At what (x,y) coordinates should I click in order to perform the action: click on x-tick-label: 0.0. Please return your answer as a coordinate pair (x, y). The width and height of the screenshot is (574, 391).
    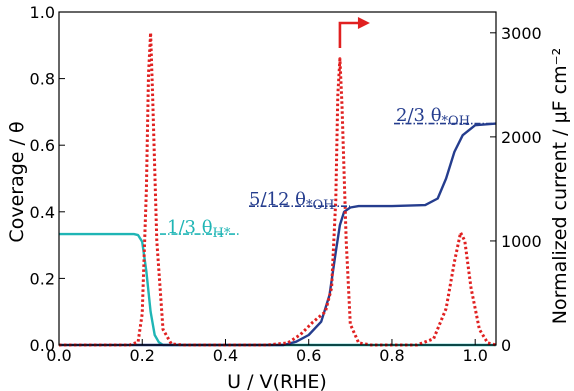
    Looking at the image, I should click on (58, 355).